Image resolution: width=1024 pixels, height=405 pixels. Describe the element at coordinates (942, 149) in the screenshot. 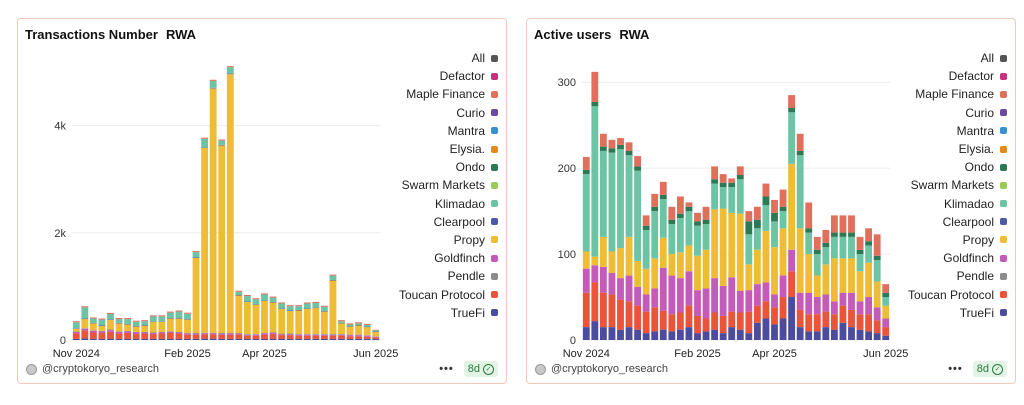

I see `legend-item-elysia: Elysia.` at that location.